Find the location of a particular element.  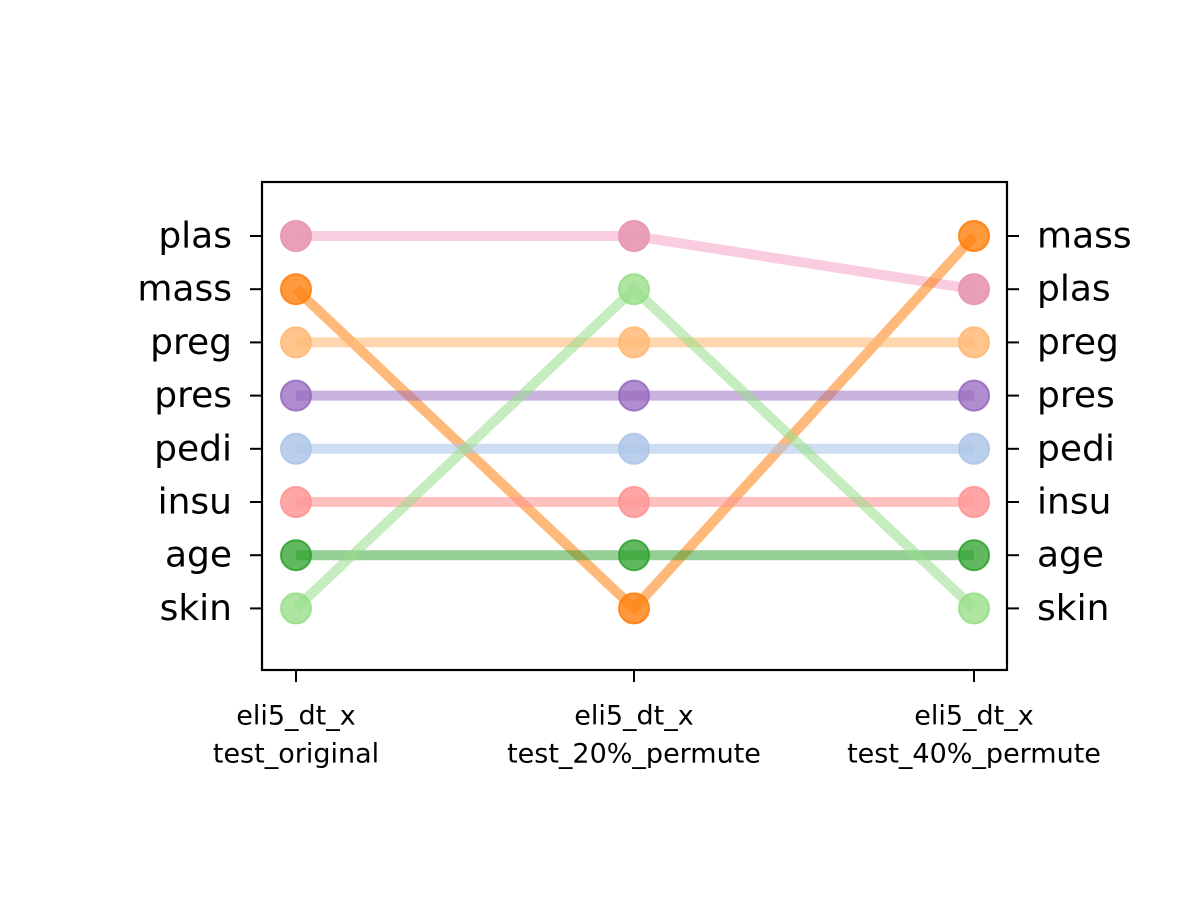

right-tick-label: insu is located at coordinates (1074, 502).